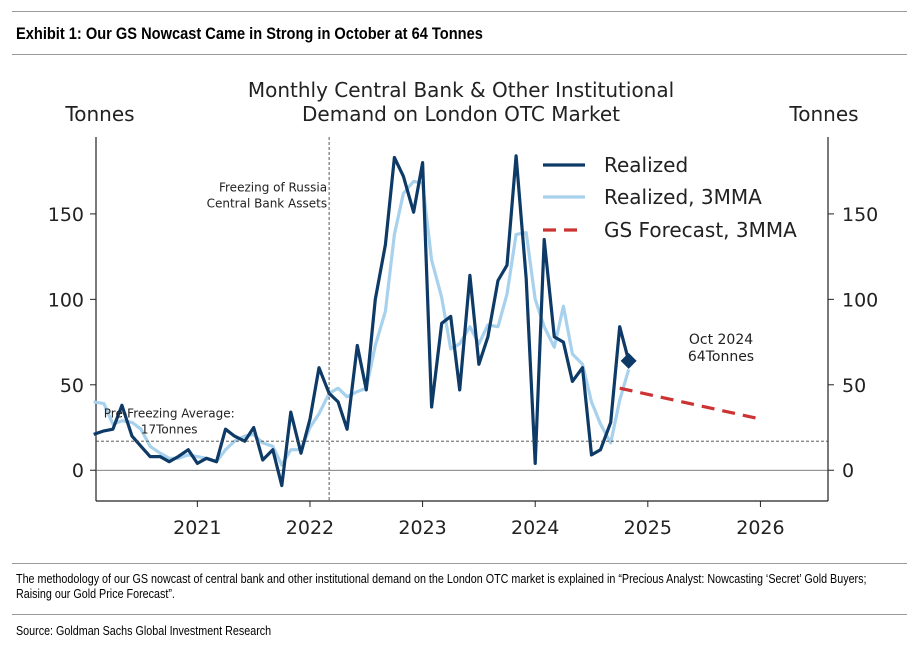  I want to click on pre-freezing-average-label: 17Tonnes, so click(169, 429).